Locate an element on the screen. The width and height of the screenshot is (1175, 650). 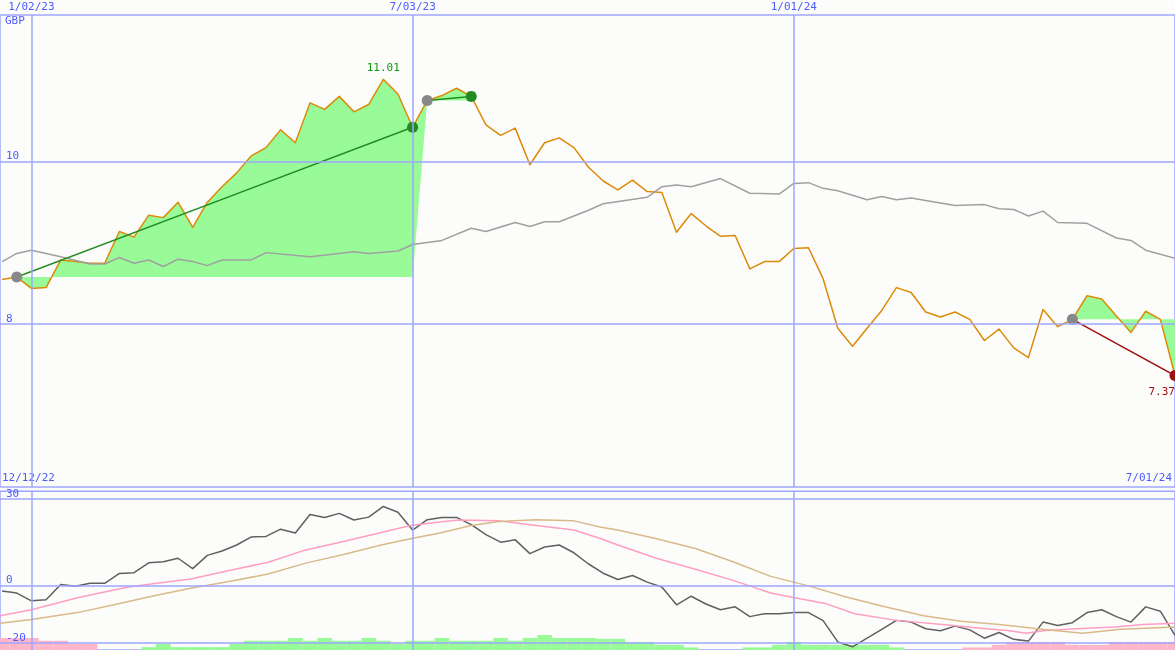
annotation: 7/01/24 is located at coordinates (1149, 477).